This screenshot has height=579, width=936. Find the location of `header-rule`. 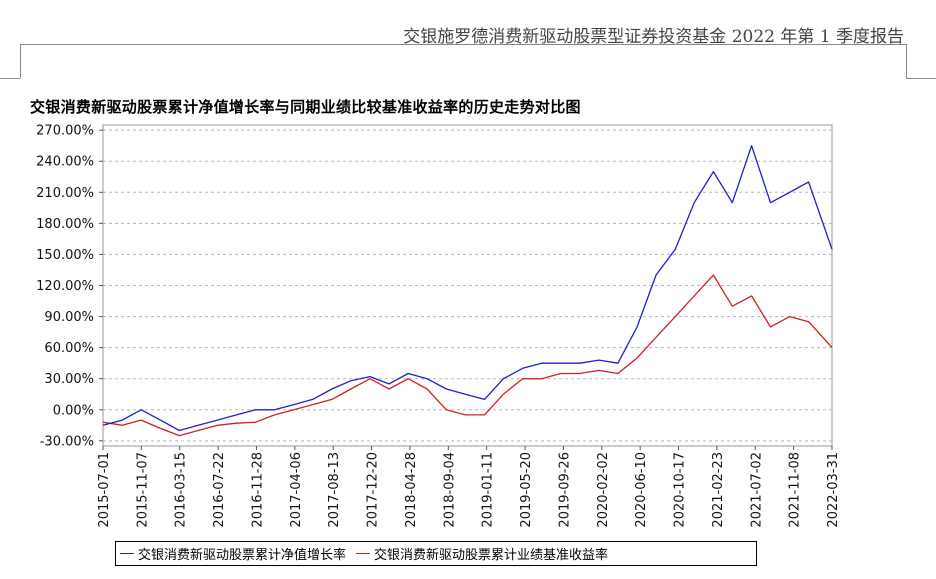

header-rule is located at coordinates (463, 44).